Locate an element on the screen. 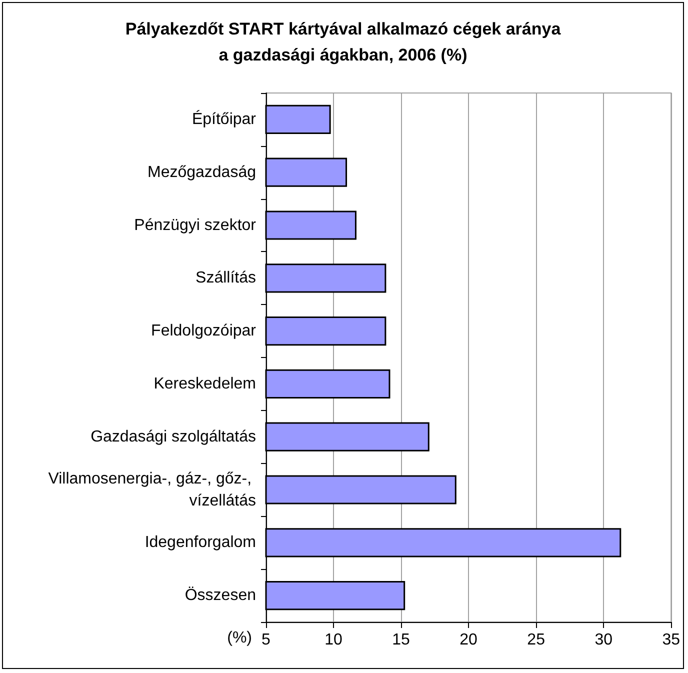 This screenshot has height=673, width=688. x-tick-label: 10 is located at coordinates (333, 640).